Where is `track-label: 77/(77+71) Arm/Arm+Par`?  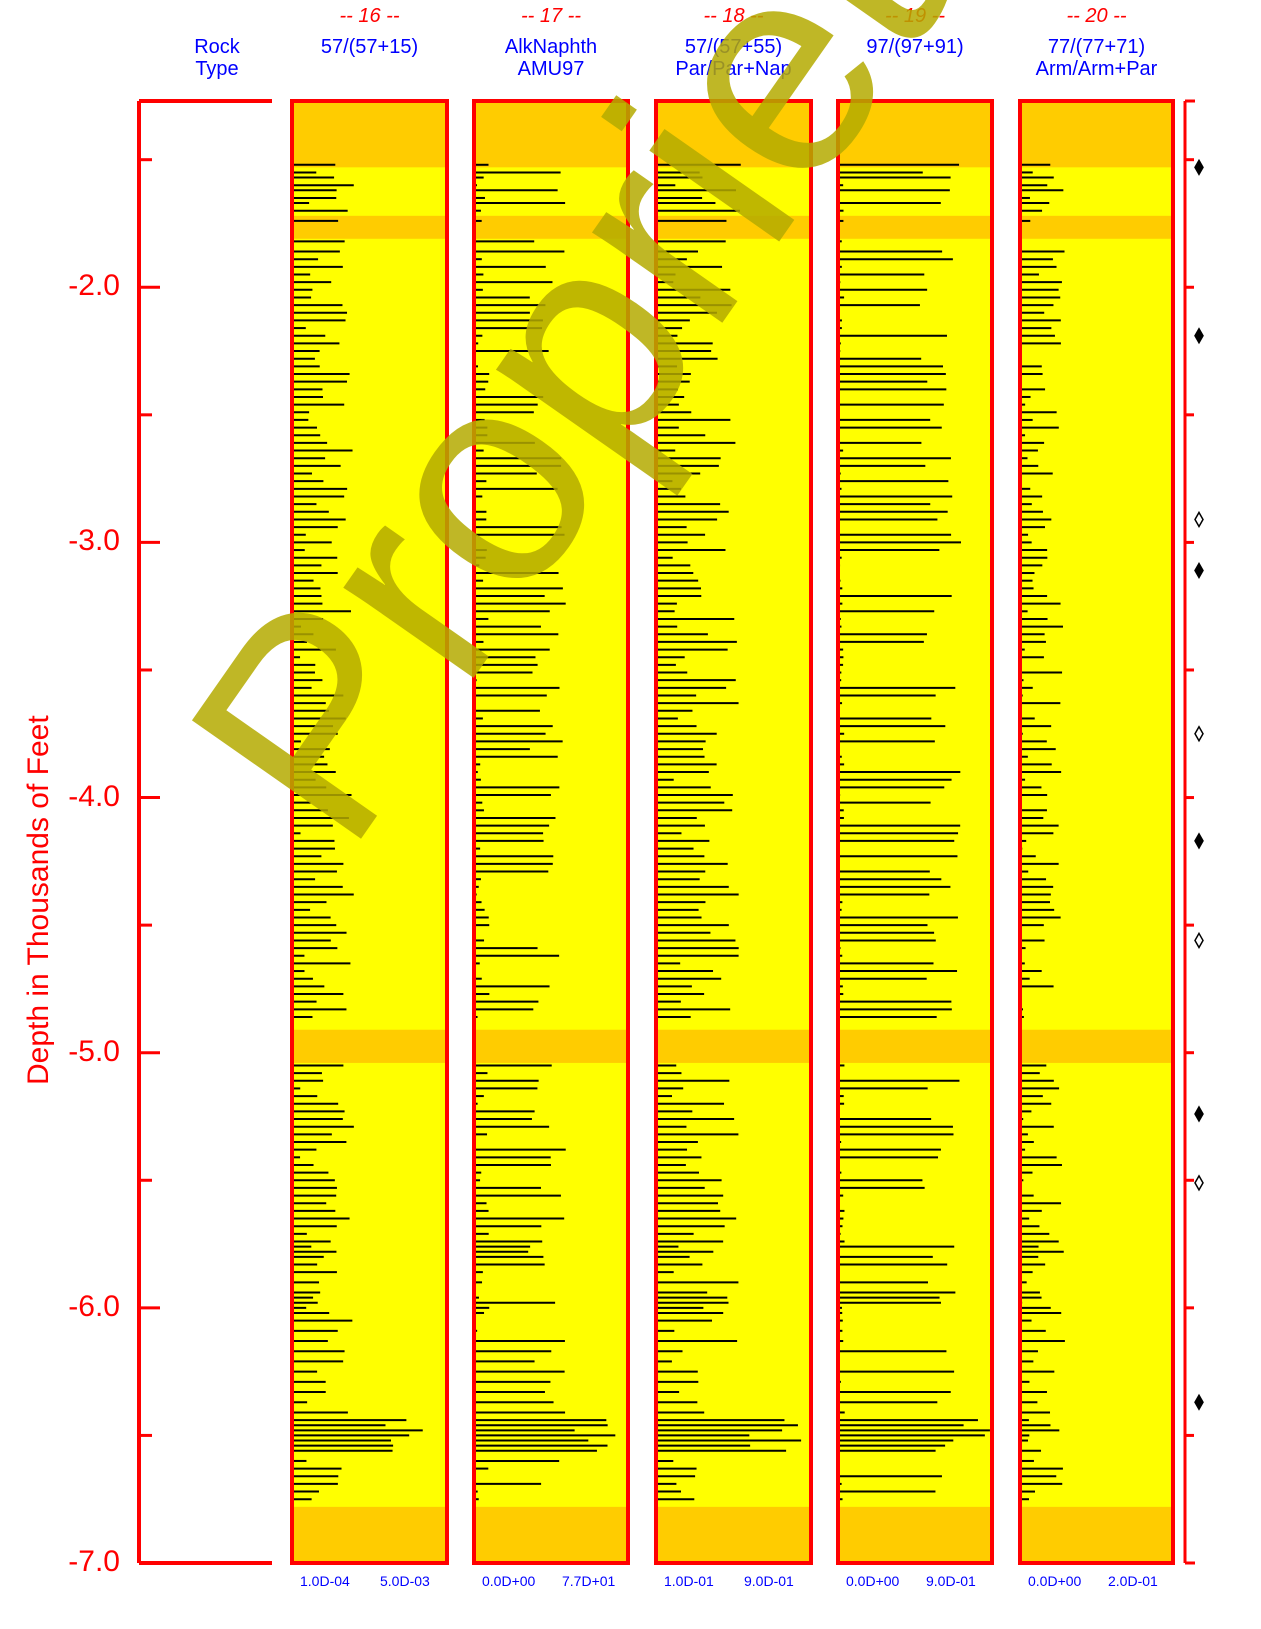 track-label: 77/(77+71) Arm/Arm+Par is located at coordinates (1097, 58).